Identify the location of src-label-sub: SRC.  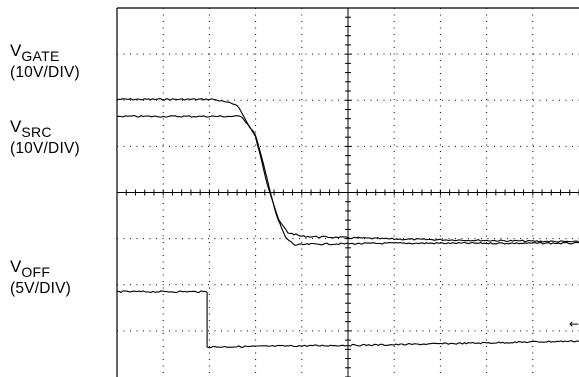
(36, 132).